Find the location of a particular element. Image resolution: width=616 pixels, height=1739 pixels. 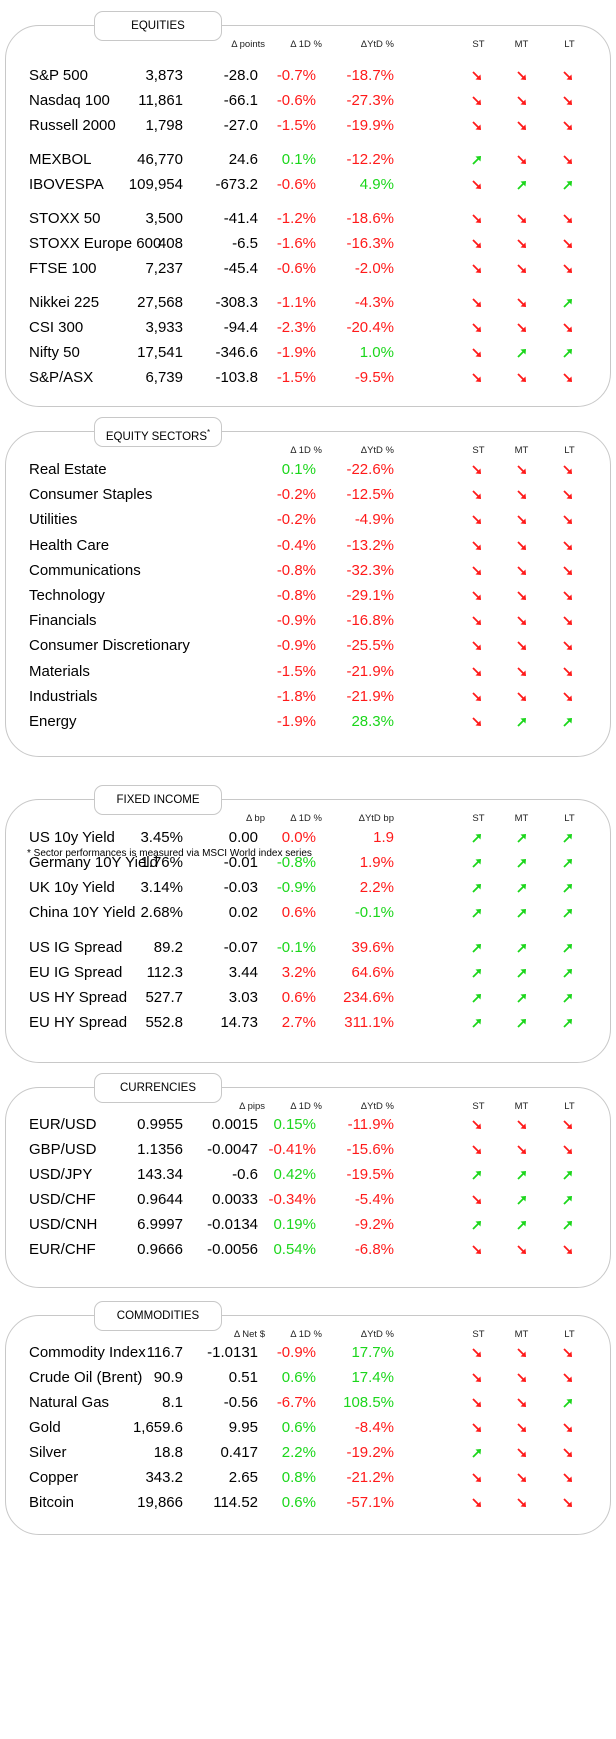

one-day-change: 0.54% is located at coordinates (294, 1249).